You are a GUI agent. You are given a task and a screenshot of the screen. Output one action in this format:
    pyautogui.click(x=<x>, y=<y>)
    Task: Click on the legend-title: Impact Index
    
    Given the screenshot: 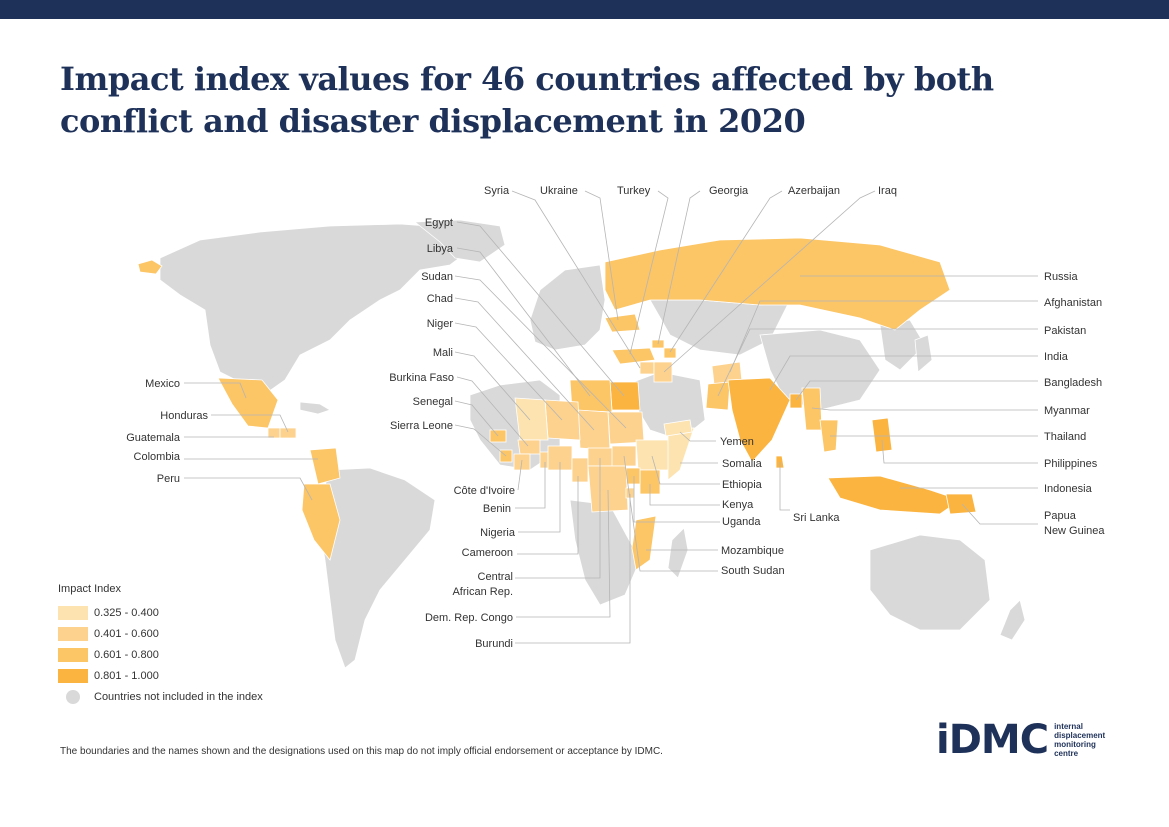 What is the action you would take?
    pyautogui.click(x=89, y=589)
    